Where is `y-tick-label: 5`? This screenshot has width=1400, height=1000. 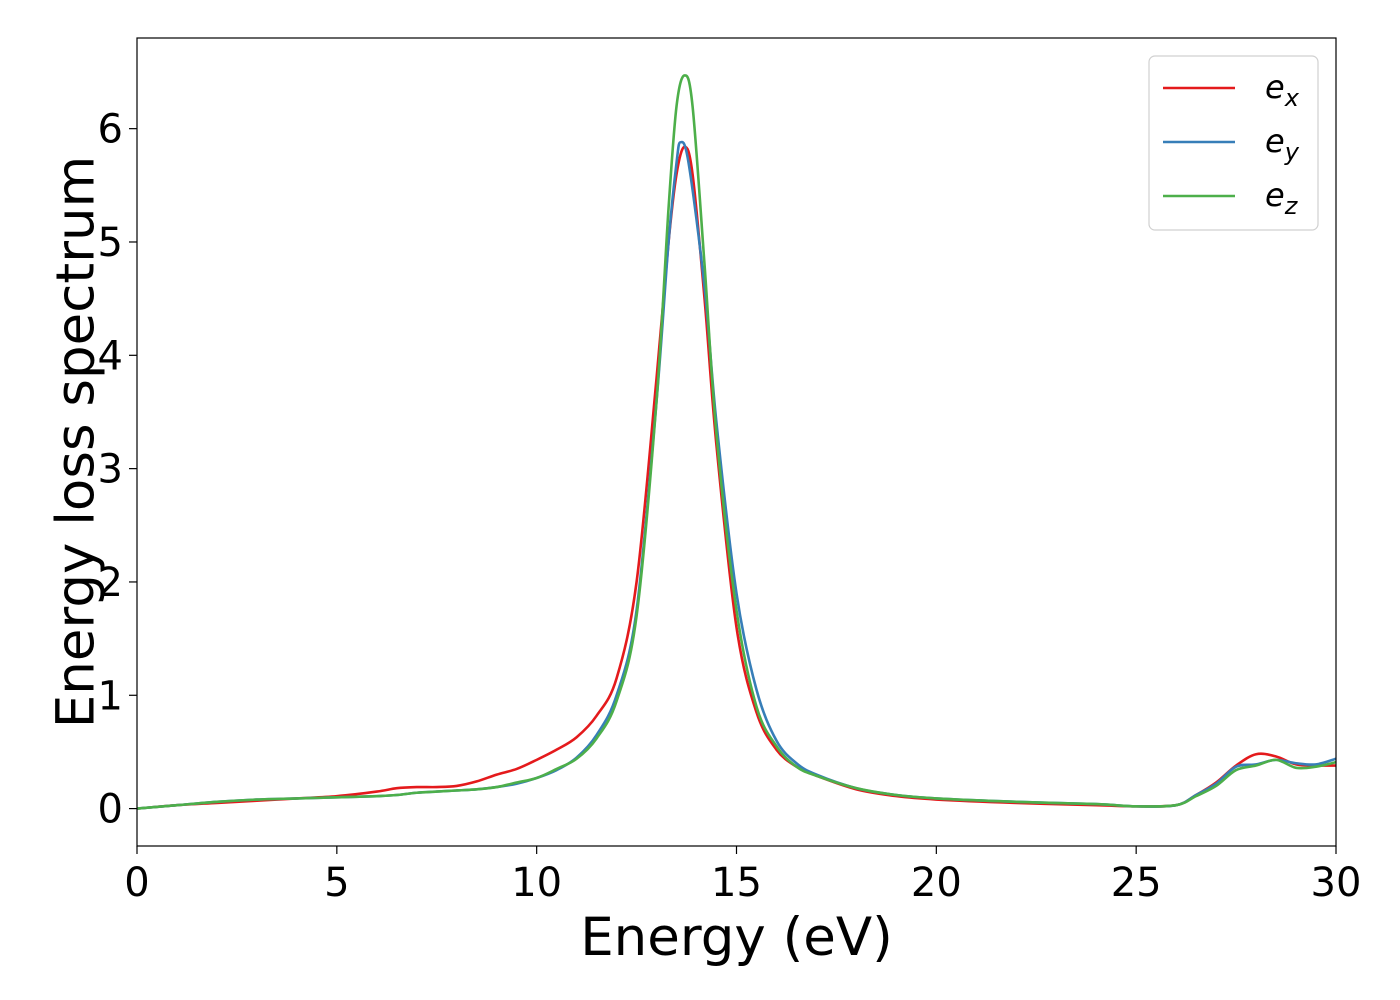 y-tick-label: 5 is located at coordinates (110, 243).